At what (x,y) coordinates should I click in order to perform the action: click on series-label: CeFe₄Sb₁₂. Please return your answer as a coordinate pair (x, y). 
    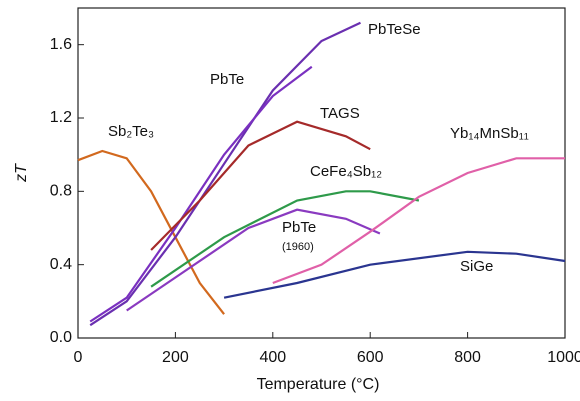
    Looking at the image, I should click on (346, 171).